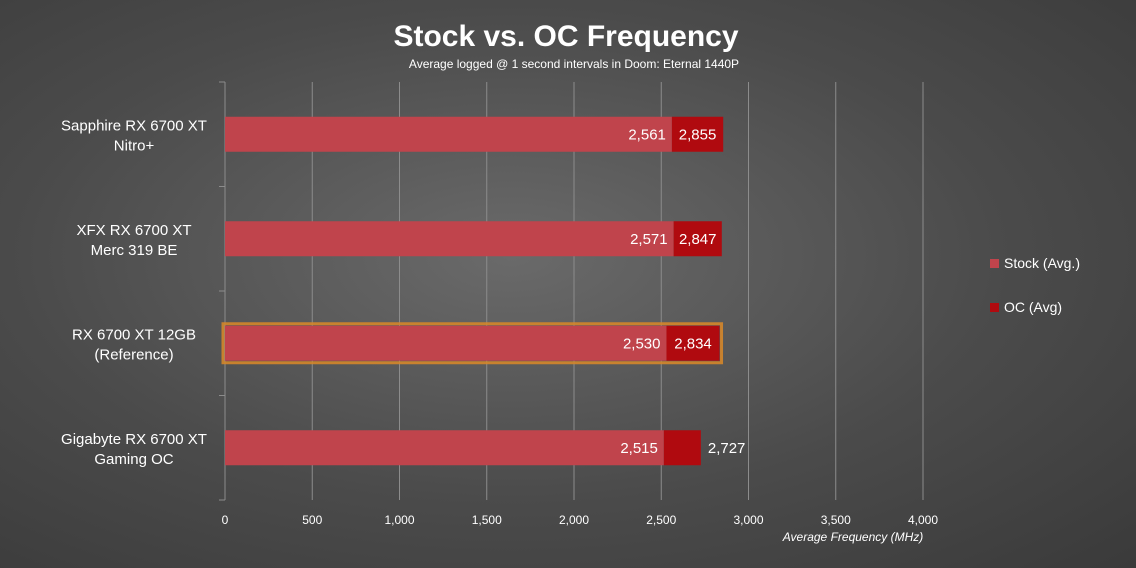  Describe the element at coordinates (923, 520) in the screenshot. I see `x-tick-label: 4,000` at that location.